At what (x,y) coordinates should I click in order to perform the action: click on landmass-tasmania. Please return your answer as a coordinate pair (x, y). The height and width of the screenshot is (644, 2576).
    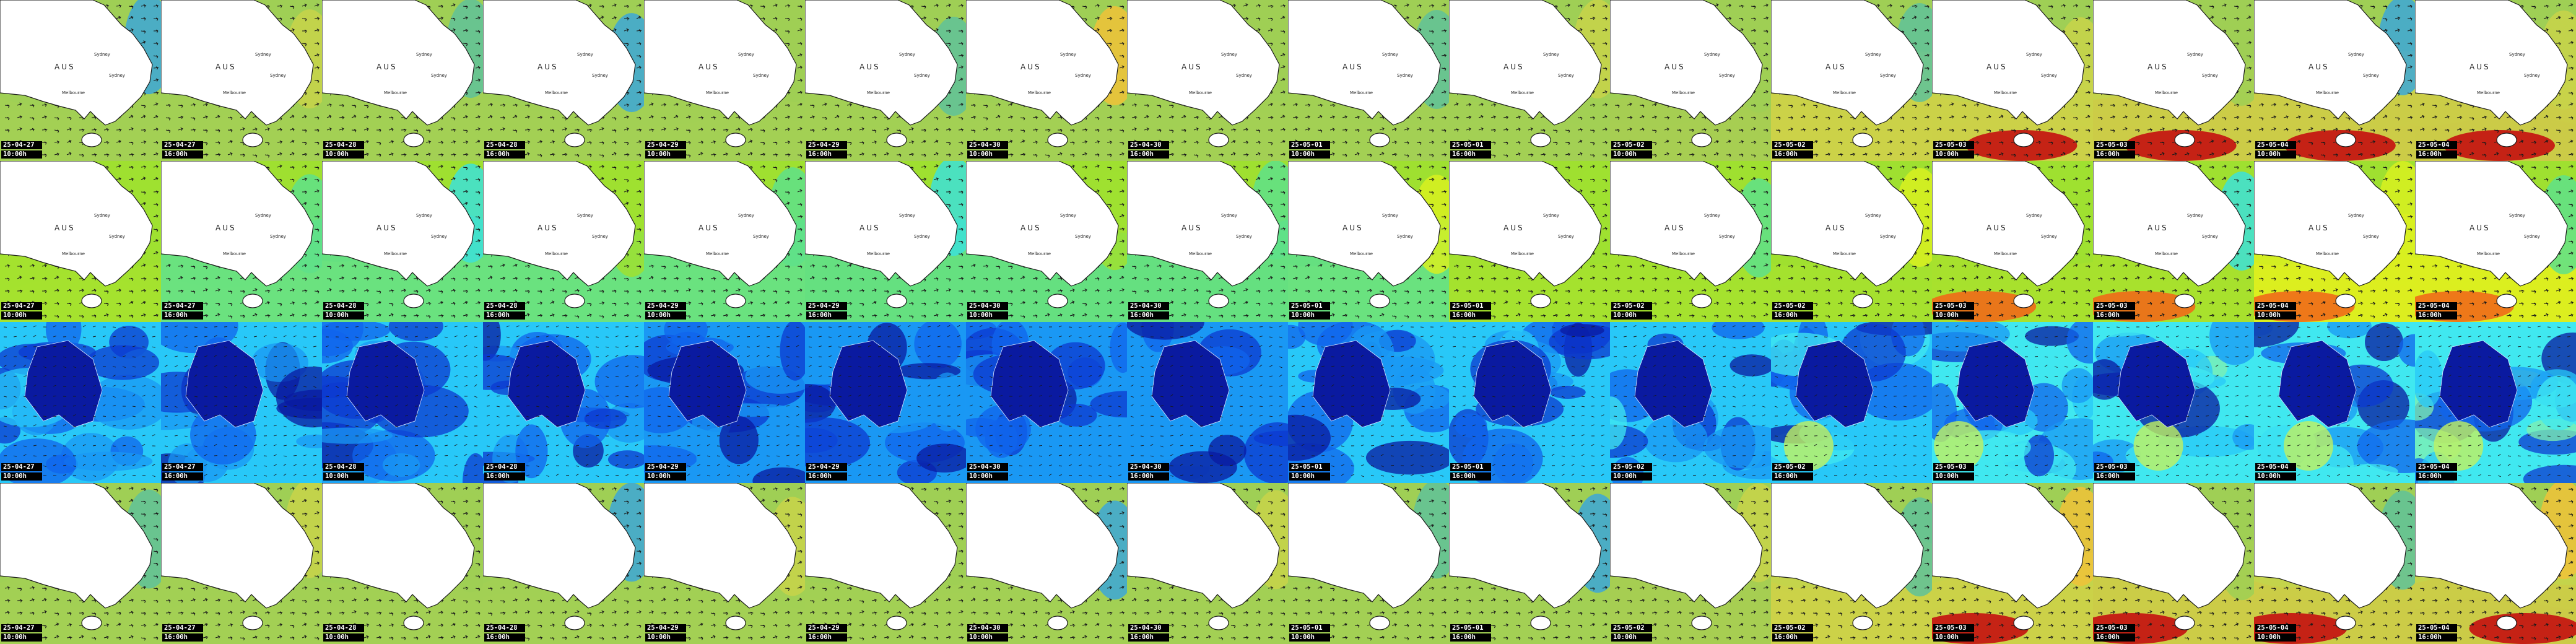
    Looking at the image, I should click on (2023, 140).